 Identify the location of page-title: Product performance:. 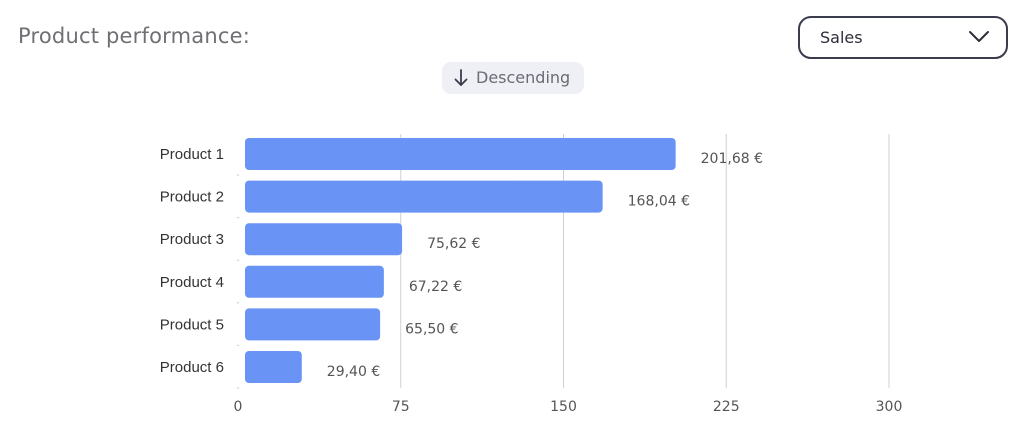
(134, 36).